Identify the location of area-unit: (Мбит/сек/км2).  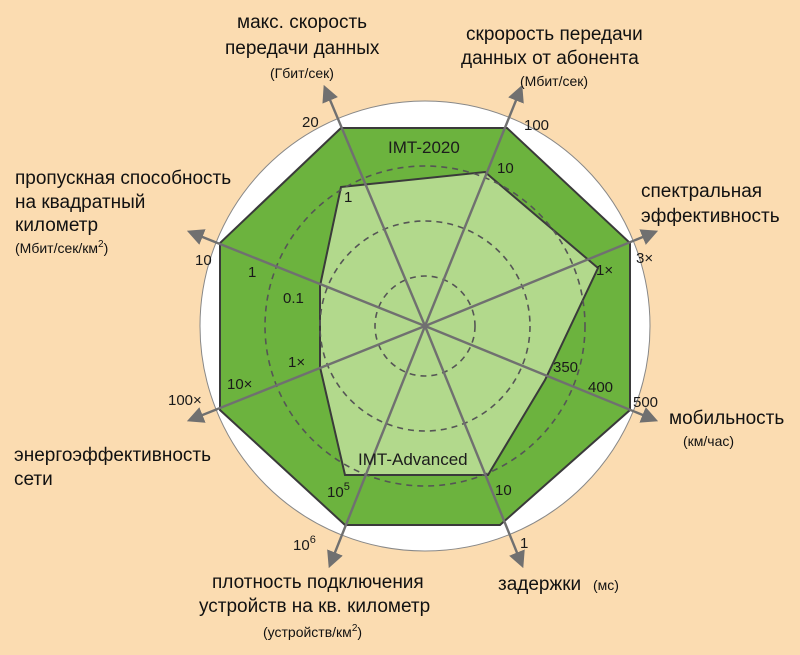
(61, 247).